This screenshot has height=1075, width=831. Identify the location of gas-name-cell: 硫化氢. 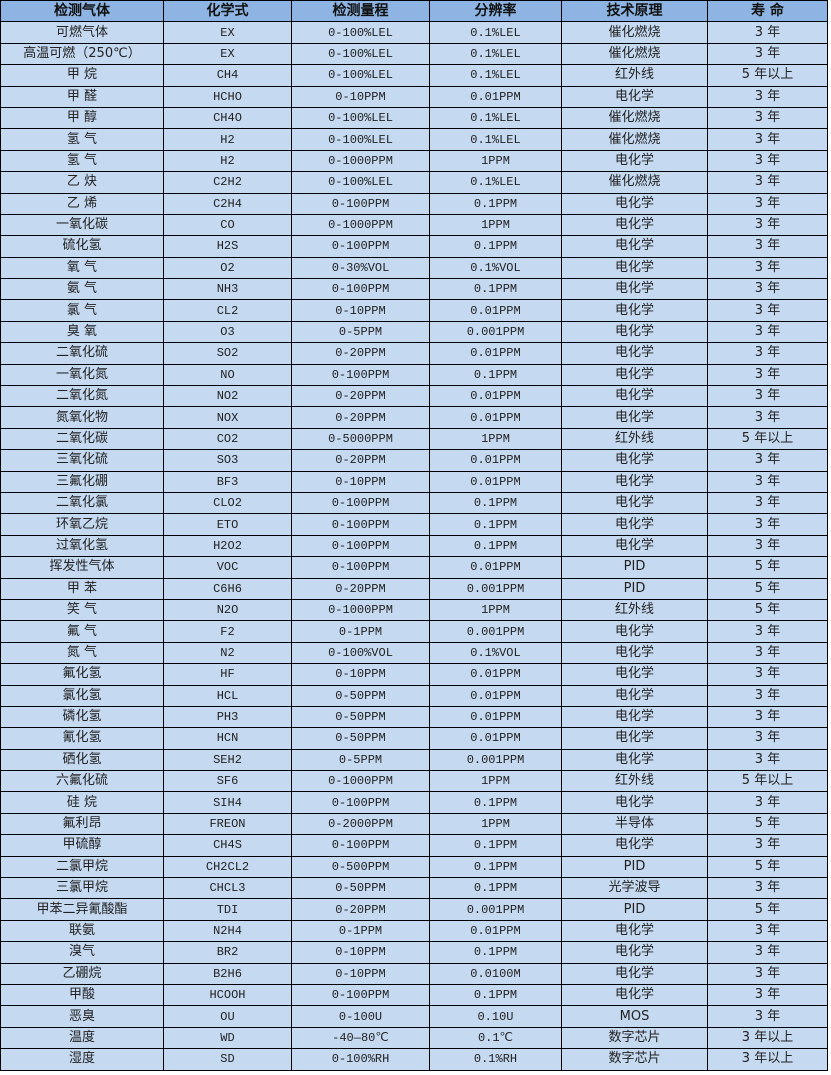
(82, 246).